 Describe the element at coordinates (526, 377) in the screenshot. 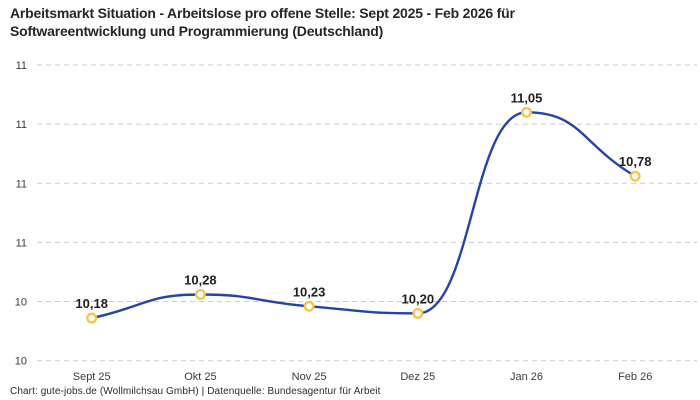

I see `x-axis-label: Jan 26` at that location.